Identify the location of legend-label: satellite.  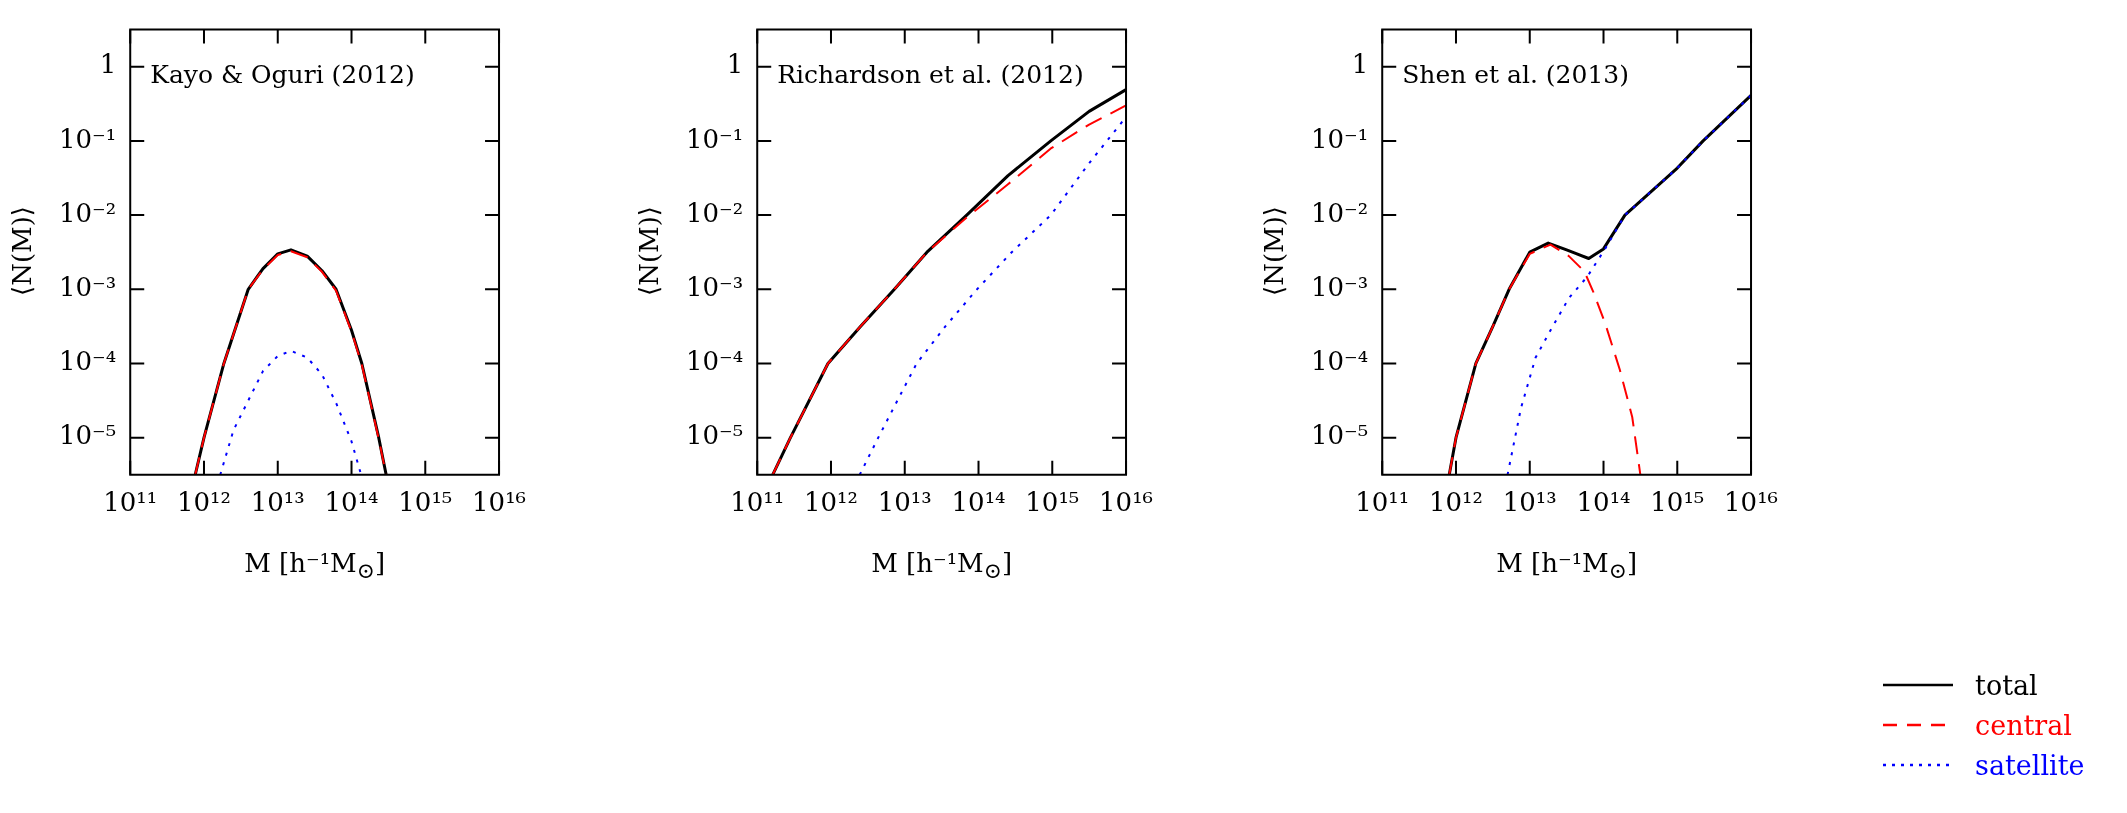
(2030, 765).